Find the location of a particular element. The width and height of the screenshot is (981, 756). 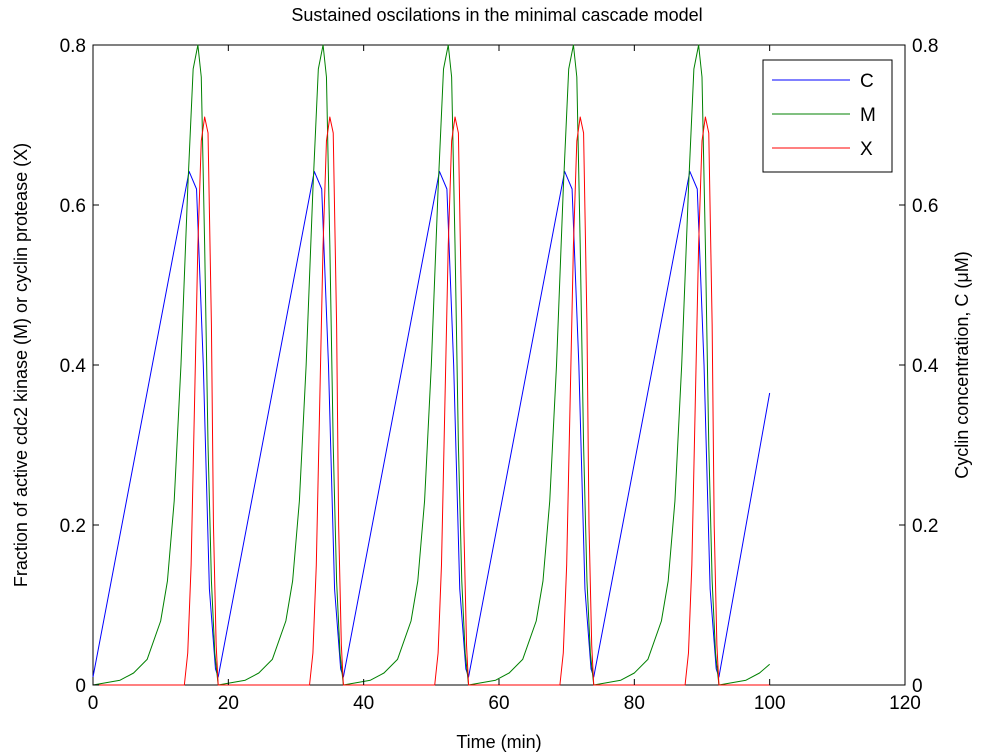

y-left-tick-label: 0 is located at coordinates (80, 686).